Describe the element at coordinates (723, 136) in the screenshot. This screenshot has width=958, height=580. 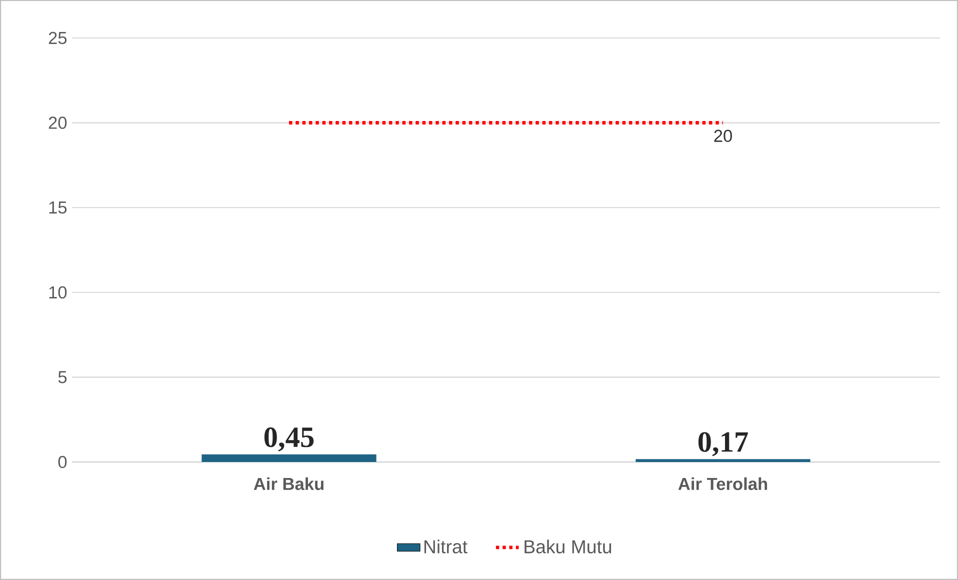
I see `data-label: 20` at that location.